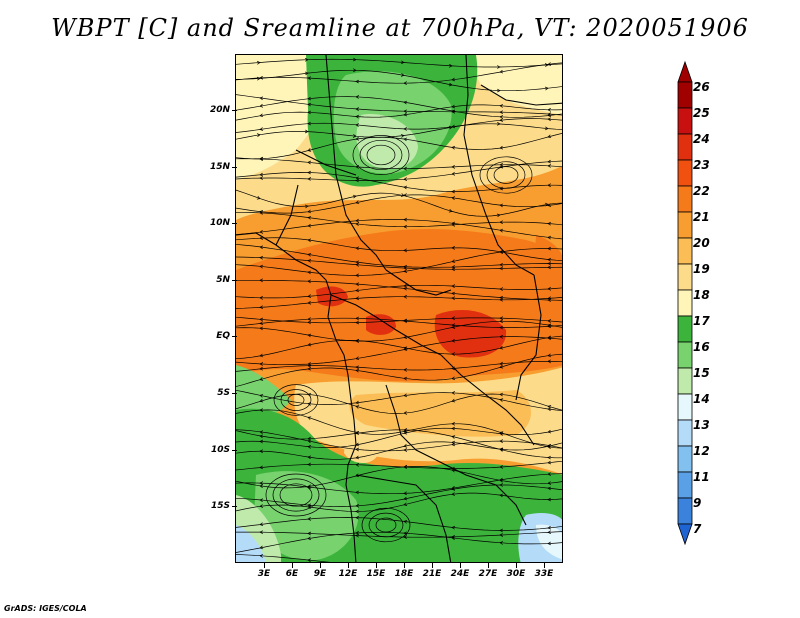 The height and width of the screenshot is (618, 800). I want to click on lat-tick-5s, so click(234, 393).